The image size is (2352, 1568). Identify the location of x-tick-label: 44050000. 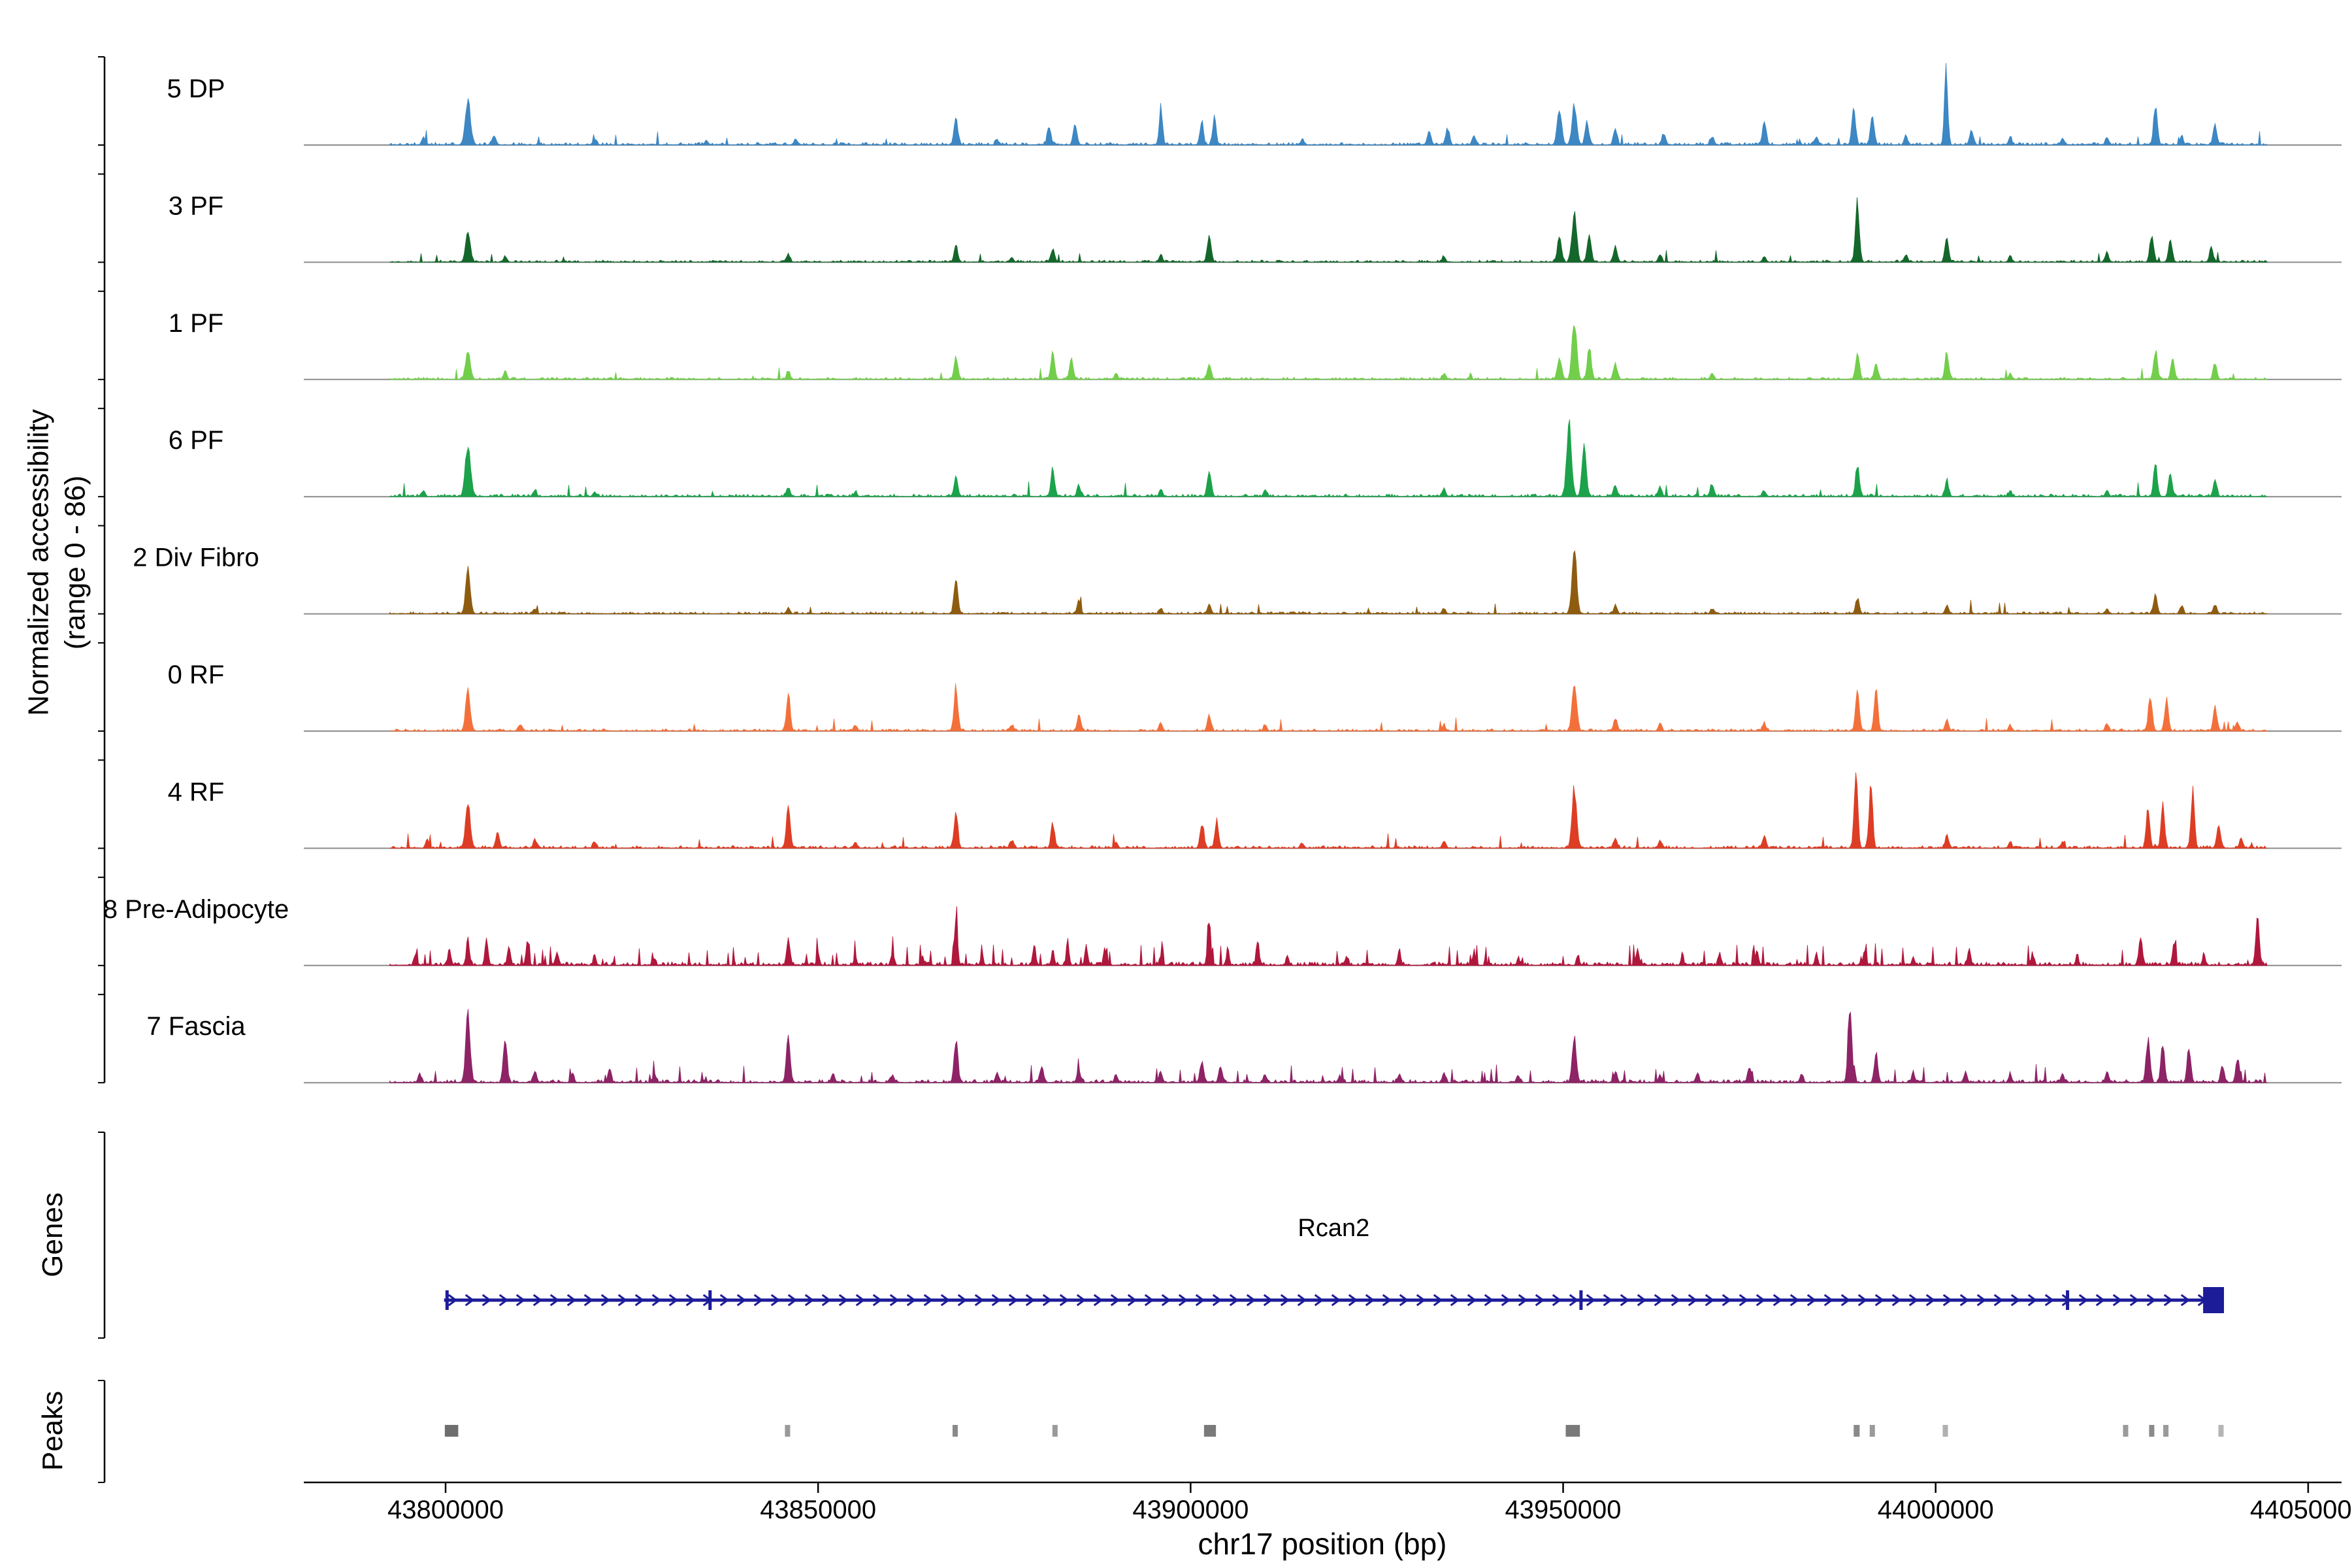
(2301, 1509).